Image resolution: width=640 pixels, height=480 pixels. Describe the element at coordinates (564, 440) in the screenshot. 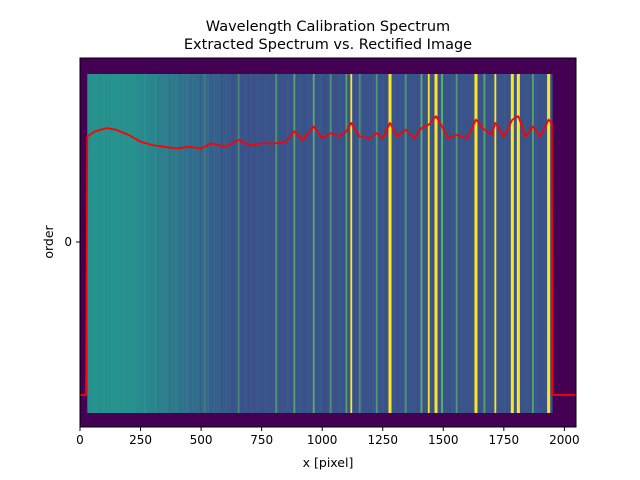

I see `x-tick-label: 2000` at that location.